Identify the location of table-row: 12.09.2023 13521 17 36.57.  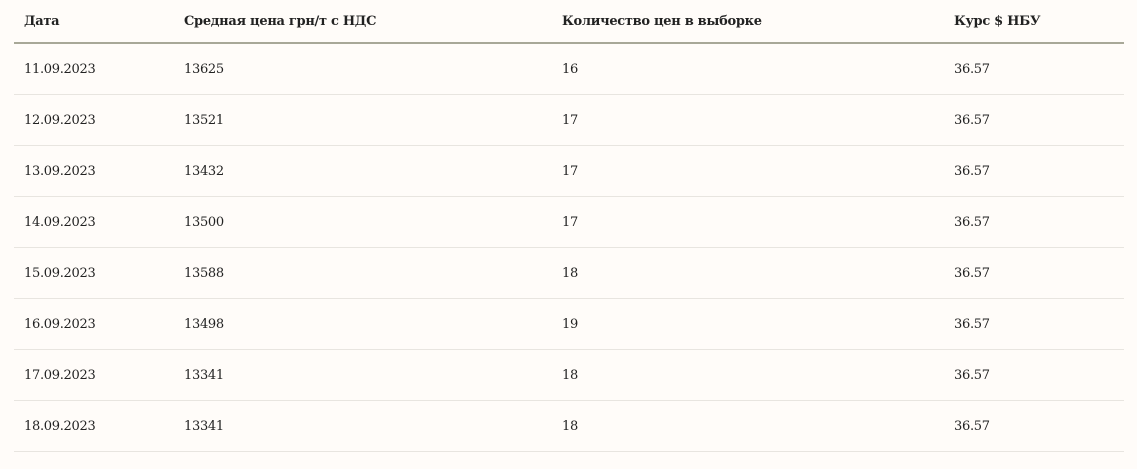
(569, 120).